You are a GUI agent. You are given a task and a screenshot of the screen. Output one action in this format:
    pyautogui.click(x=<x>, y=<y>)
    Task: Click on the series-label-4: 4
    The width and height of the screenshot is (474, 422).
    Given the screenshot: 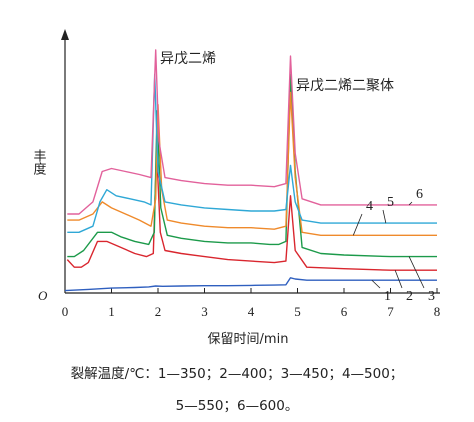 What is the action you would take?
    pyautogui.click(x=369, y=206)
    